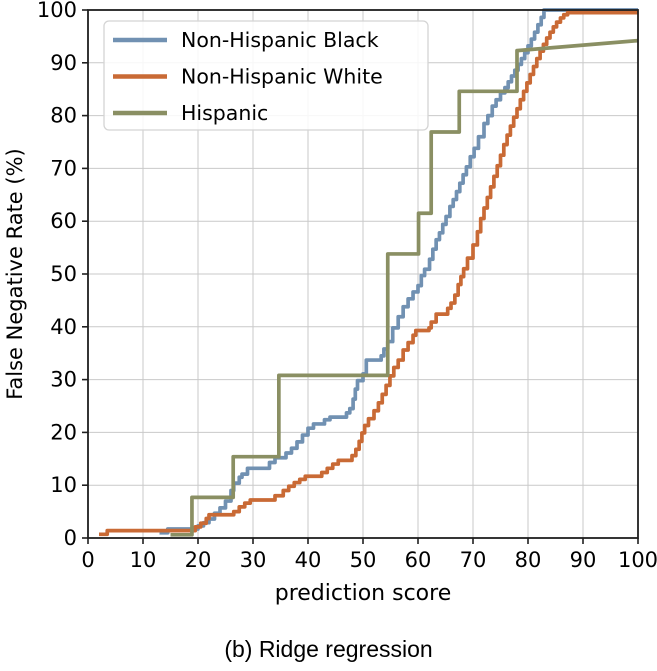  Describe the element at coordinates (63, 485) in the screenshot. I see `y-tick-label: 10` at that location.